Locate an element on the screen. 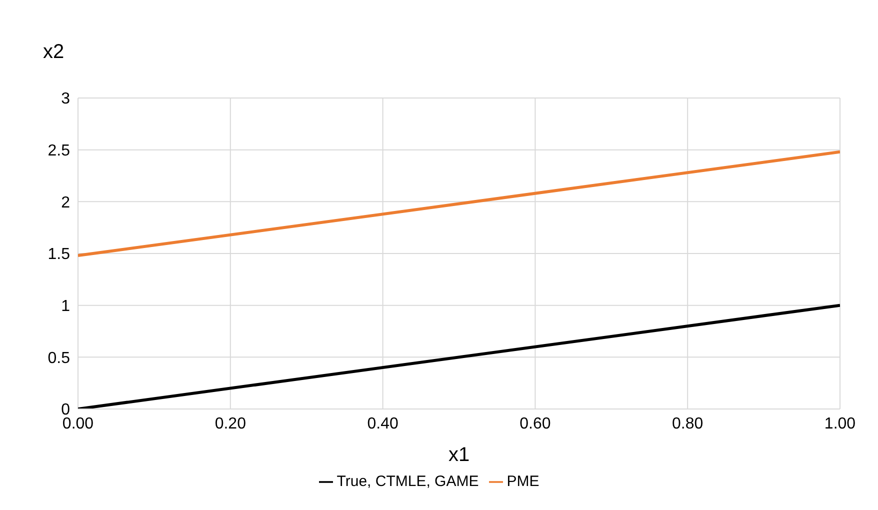  x-tick-label: 0.20 is located at coordinates (230, 423).